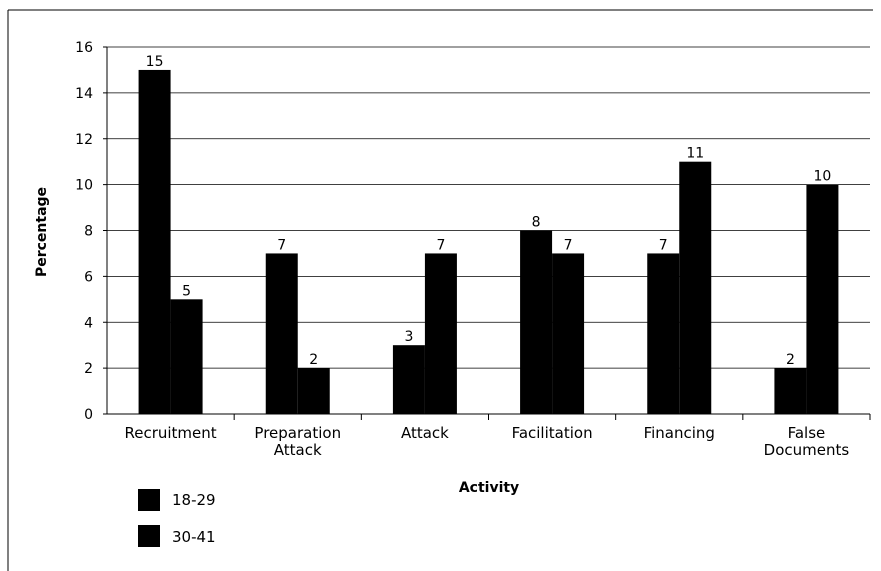  Describe the element at coordinates (807, 450) in the screenshot. I see `category-label-5-1: Documents` at that location.